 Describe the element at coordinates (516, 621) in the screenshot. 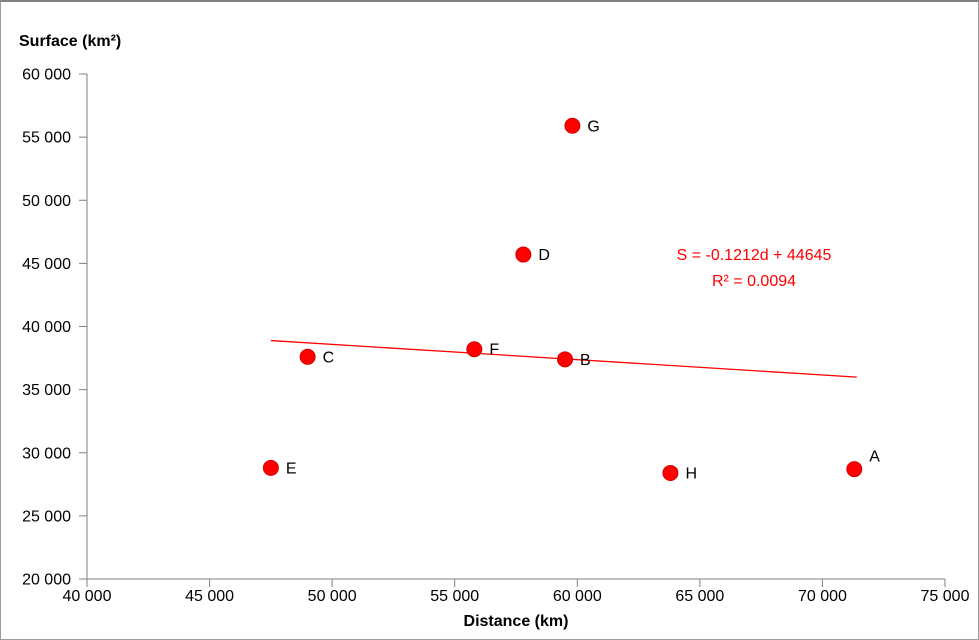

I see `x-axis-title: Distance (km)` at that location.